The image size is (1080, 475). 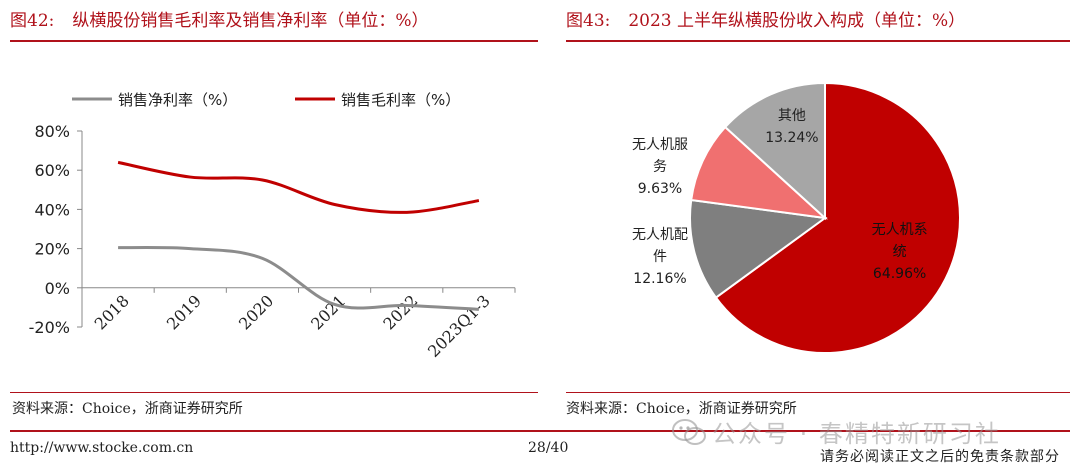 I want to click on y-tick-label: 80%, so click(x=52, y=131).